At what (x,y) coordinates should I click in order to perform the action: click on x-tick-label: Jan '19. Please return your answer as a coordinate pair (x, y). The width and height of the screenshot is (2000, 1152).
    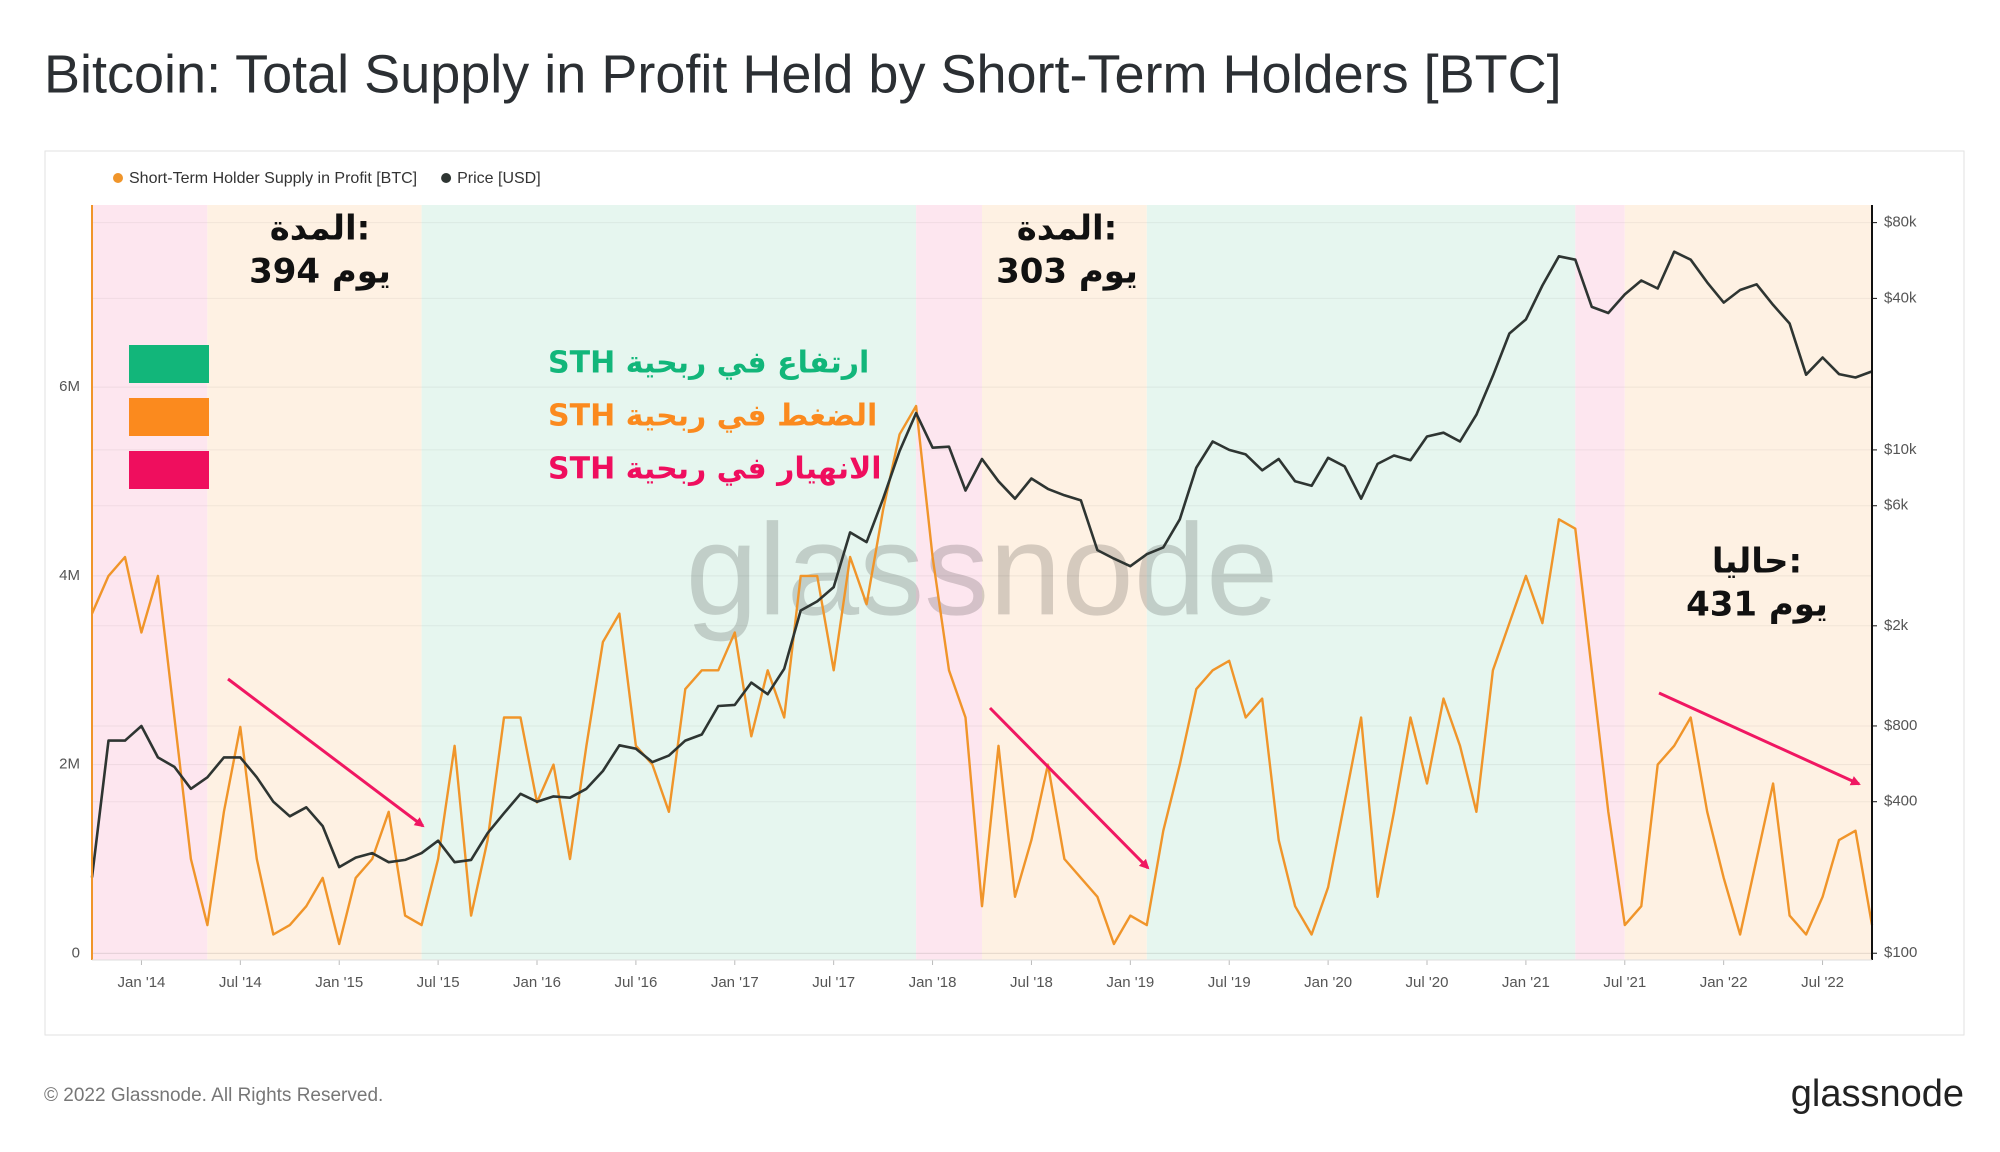
    Looking at the image, I should click on (1130, 982).